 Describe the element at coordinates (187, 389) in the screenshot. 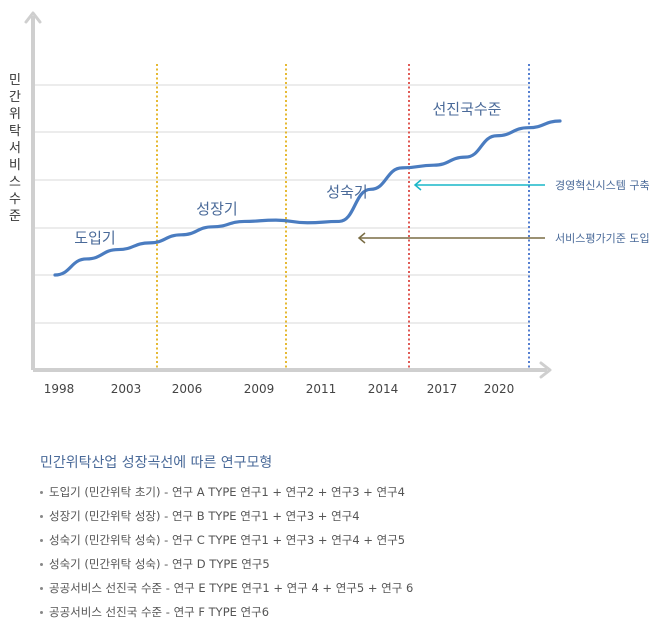

I see `x-tick-label: 2006` at that location.